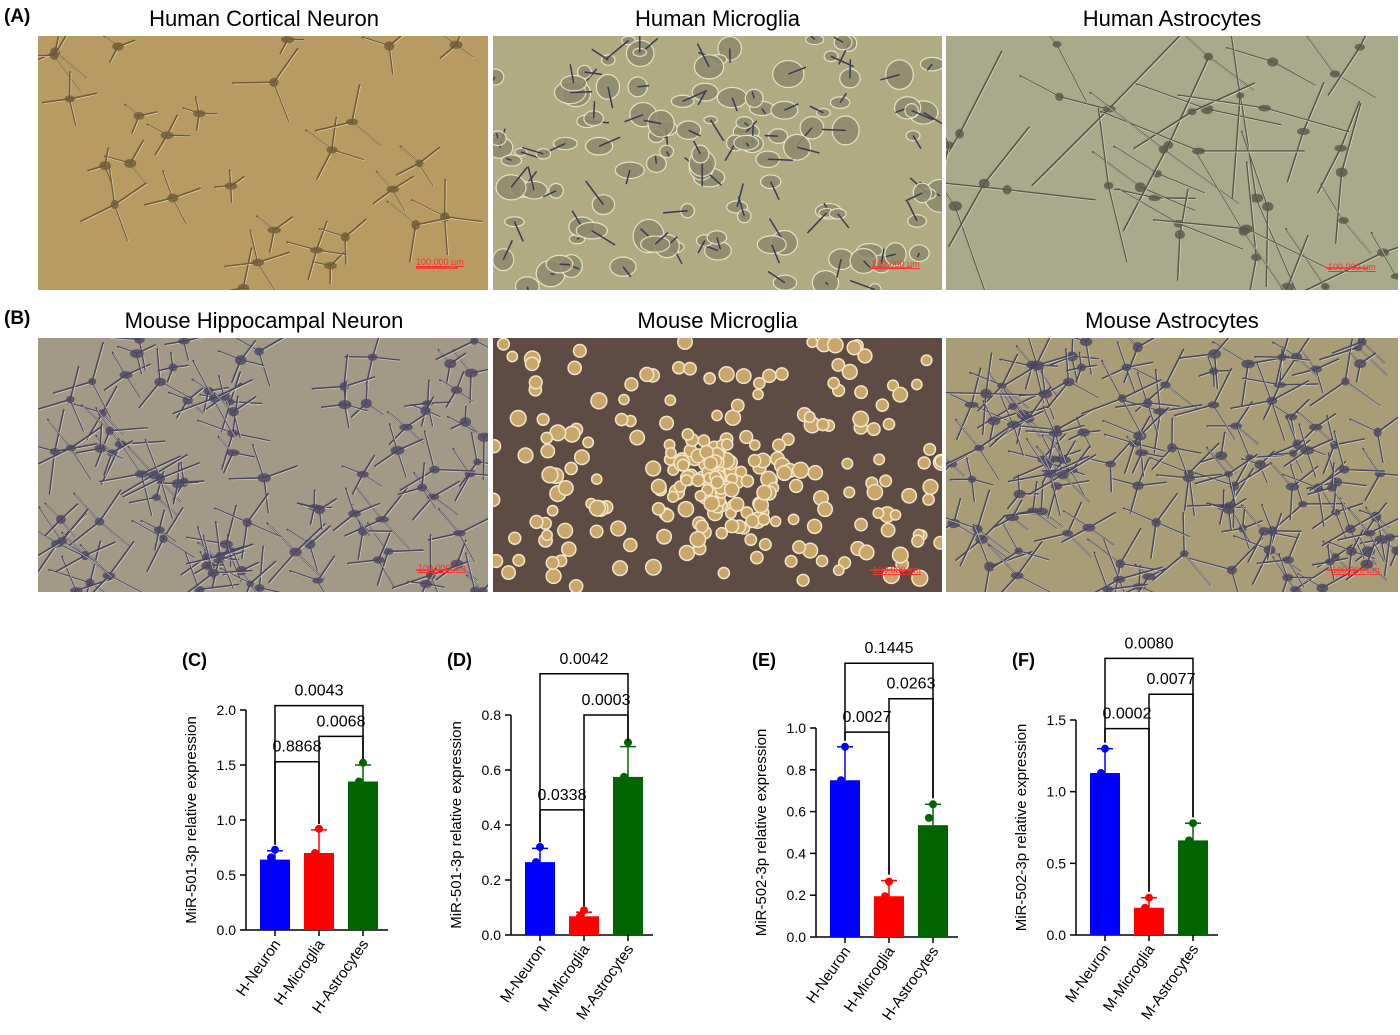 Image resolution: width=1400 pixels, height=1035 pixels. Describe the element at coordinates (194, 660) in the screenshot. I see `chart-letter: (C)` at that location.